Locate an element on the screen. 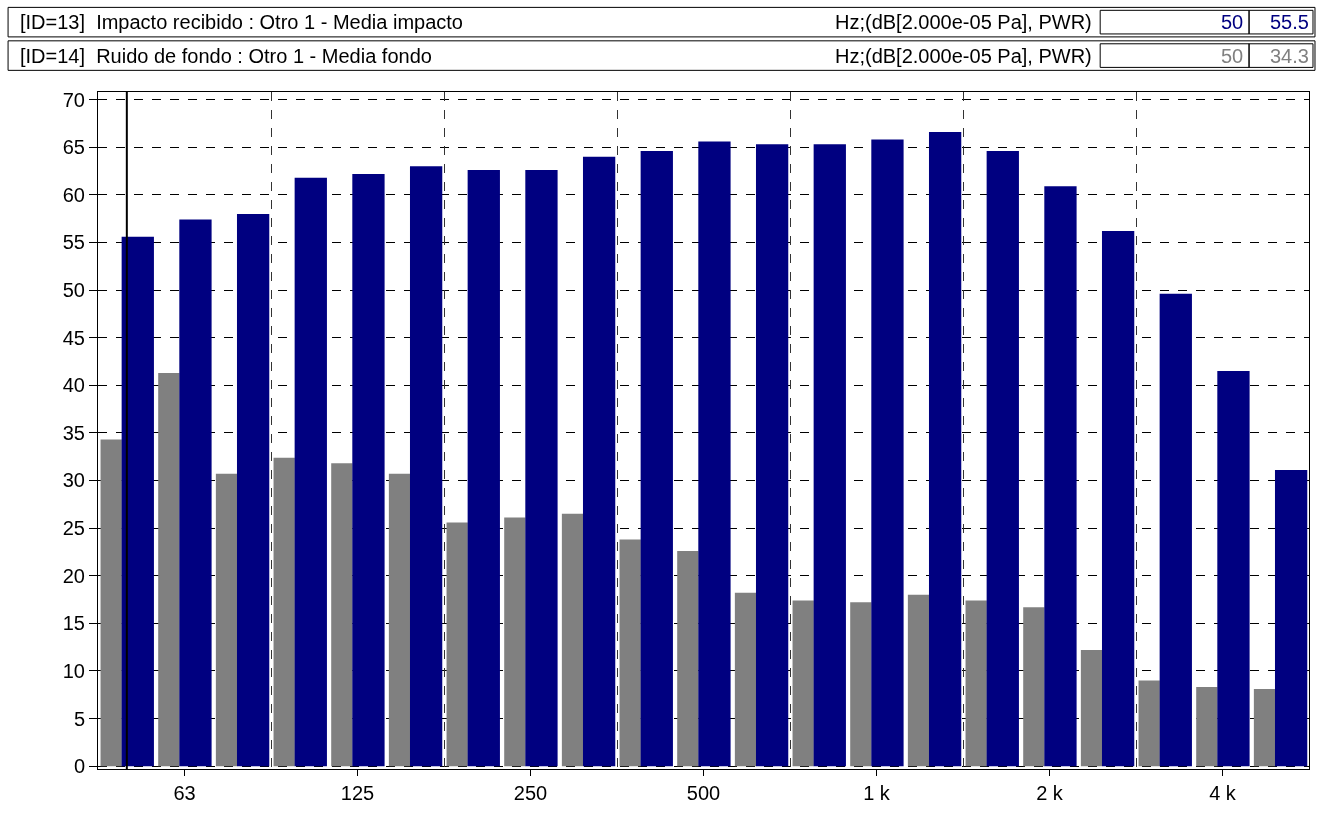 The height and width of the screenshot is (814, 1320). y-tick-label: 10 is located at coordinates (73, 670).